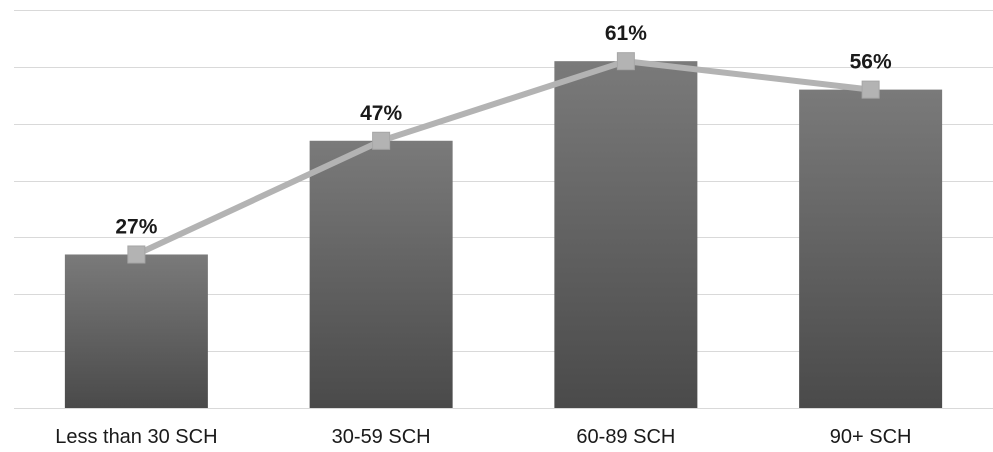 This screenshot has width=993, height=452. What do you see at coordinates (625, 437) in the screenshot?
I see `x-tick-label-3: 60-89 SCH` at bounding box center [625, 437].